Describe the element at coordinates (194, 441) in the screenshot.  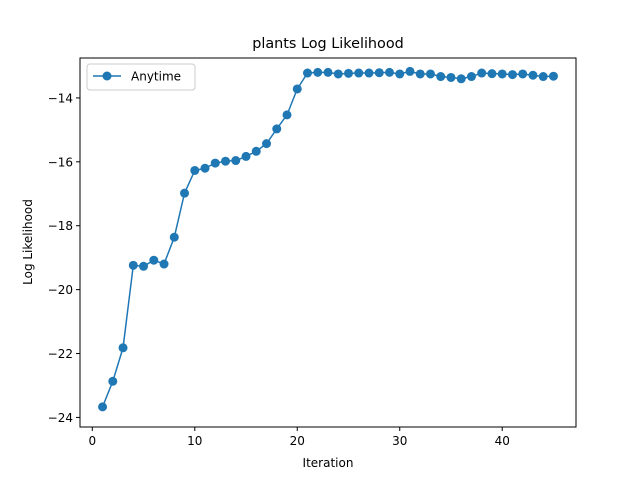
I see `x-tick-label: 10` at that location.